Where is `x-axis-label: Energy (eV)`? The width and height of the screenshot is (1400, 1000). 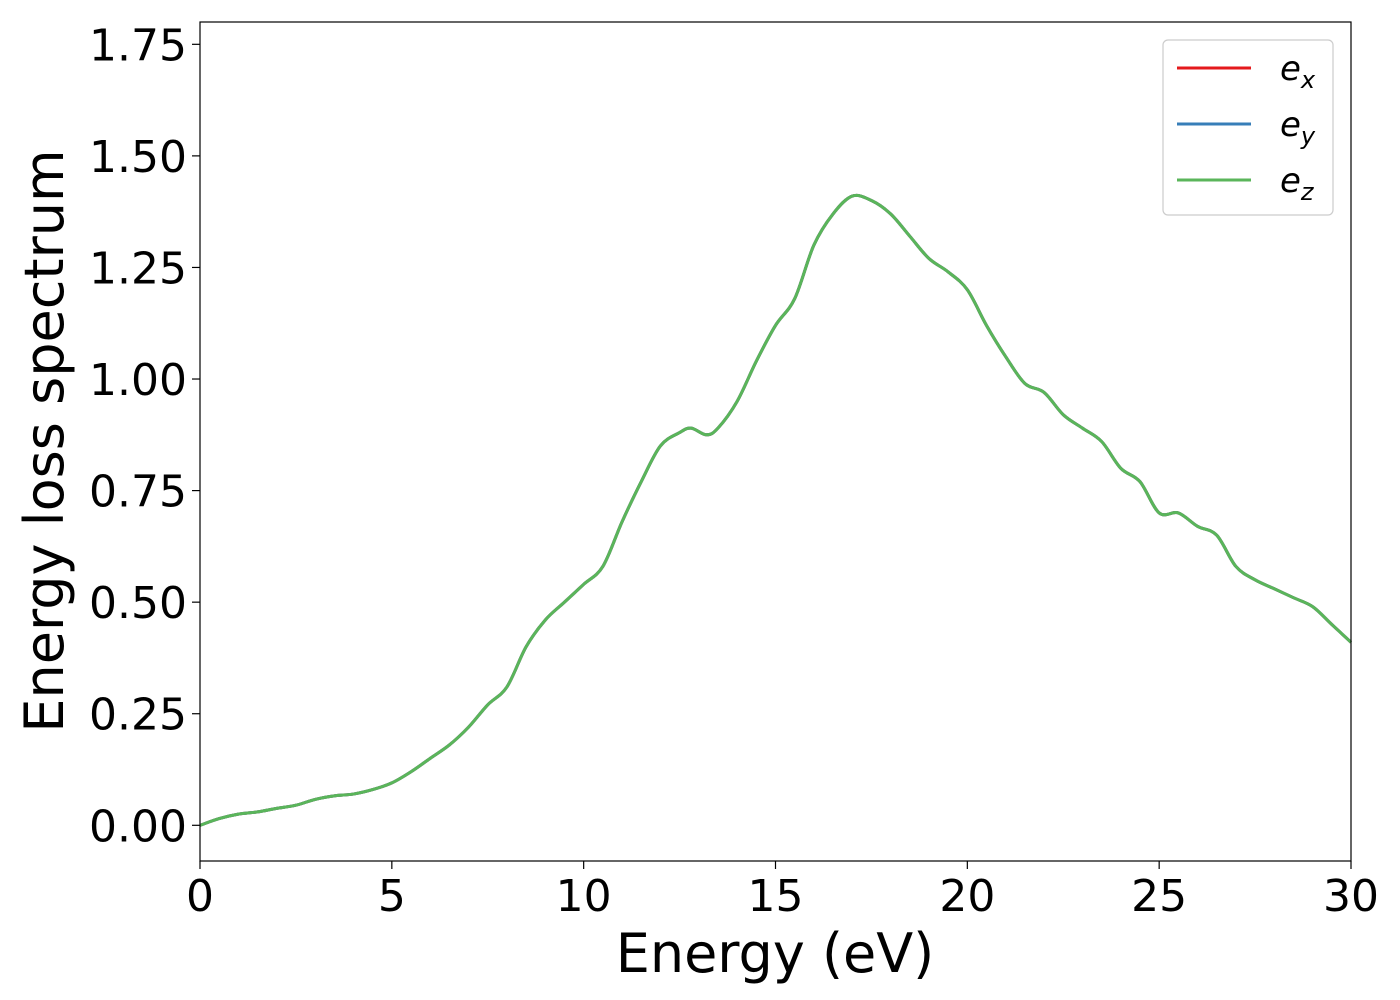
x-axis-label: Energy (eV) is located at coordinates (775, 953).